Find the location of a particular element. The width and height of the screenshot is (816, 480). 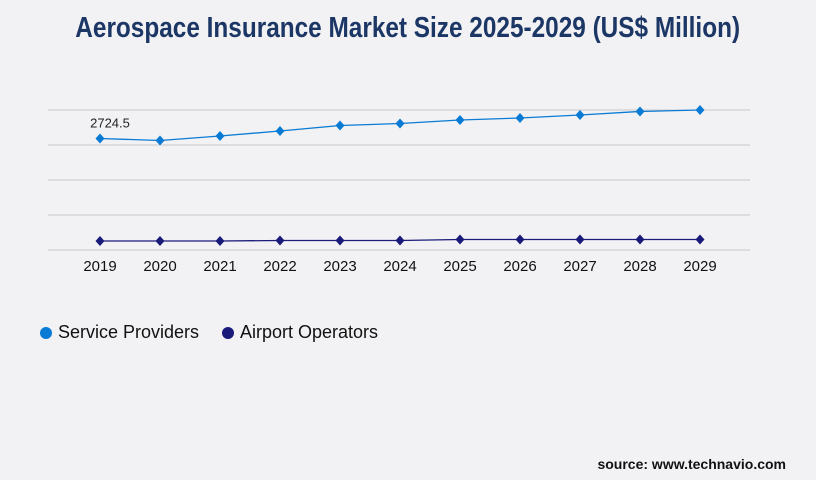

x-tick-label: 2026 is located at coordinates (519, 266).